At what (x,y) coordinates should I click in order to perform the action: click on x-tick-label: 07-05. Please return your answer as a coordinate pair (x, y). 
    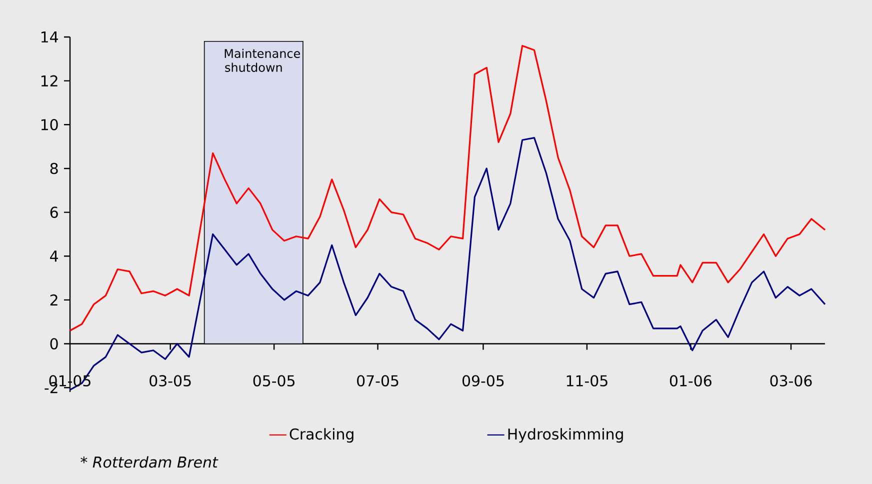
    Looking at the image, I should click on (377, 380).